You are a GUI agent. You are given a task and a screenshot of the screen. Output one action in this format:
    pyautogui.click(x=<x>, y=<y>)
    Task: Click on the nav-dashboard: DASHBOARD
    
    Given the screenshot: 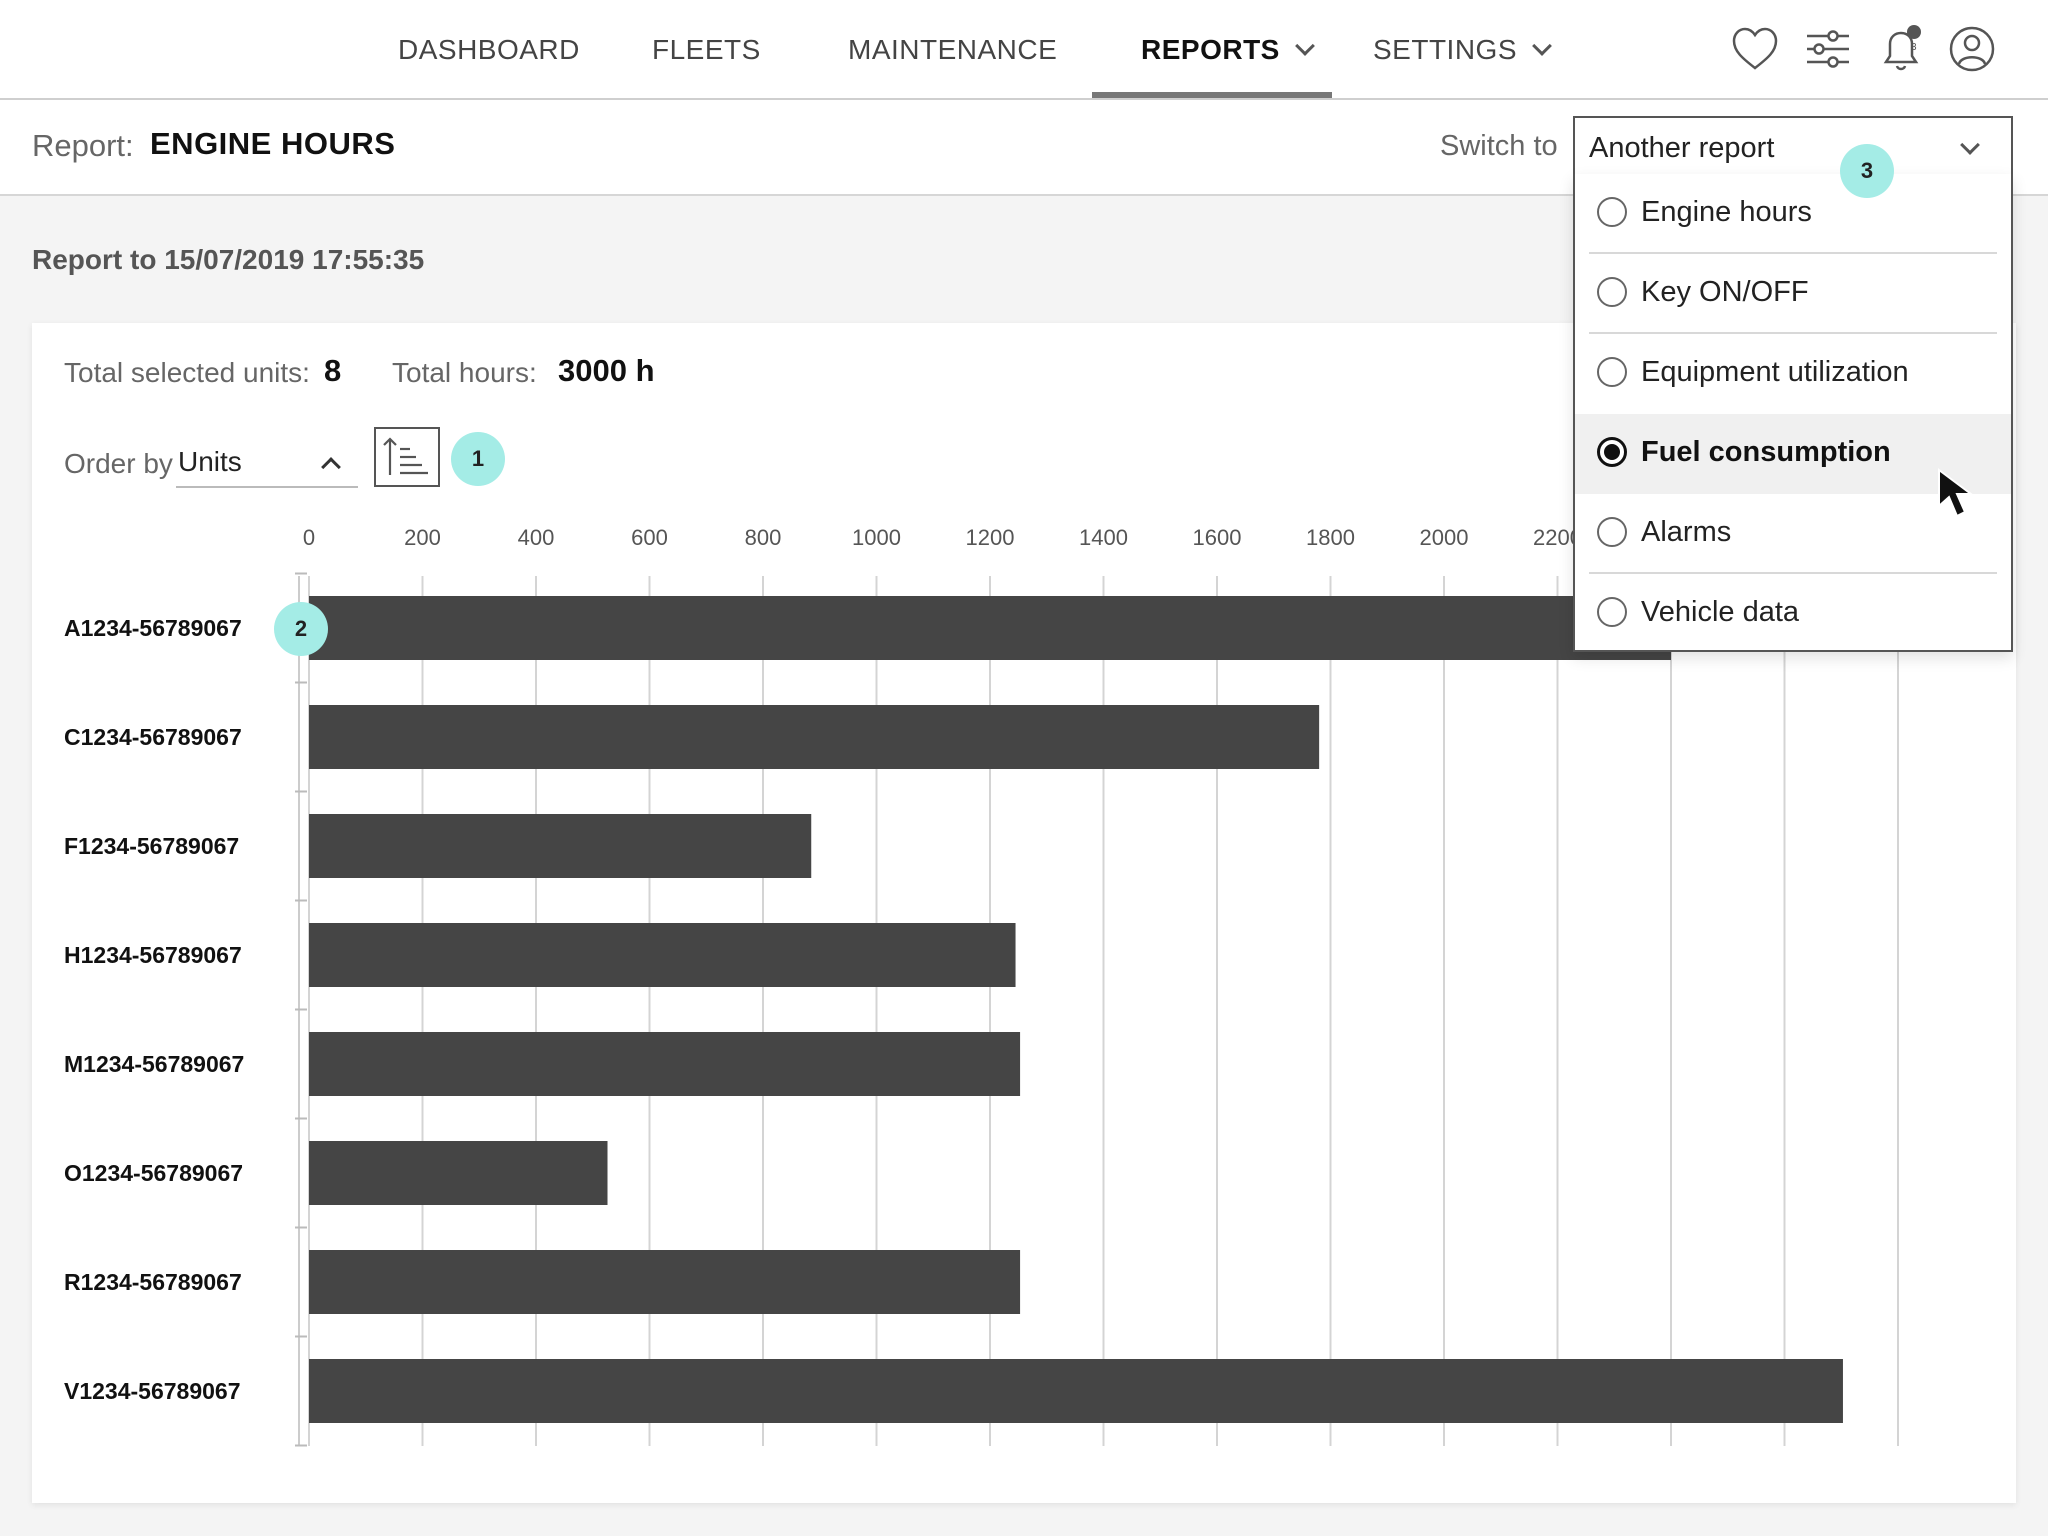 What is the action you would take?
    pyautogui.click(x=489, y=49)
    